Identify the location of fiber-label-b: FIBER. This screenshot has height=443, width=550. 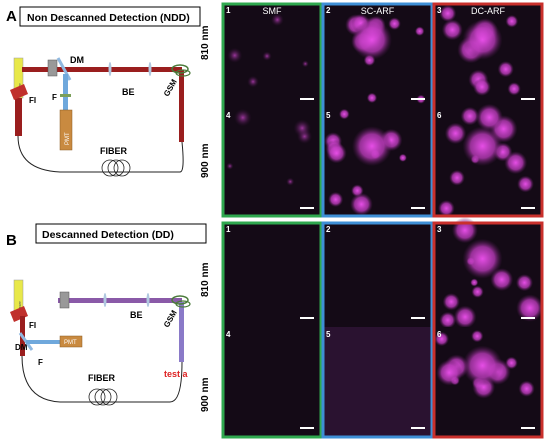
(102, 378).